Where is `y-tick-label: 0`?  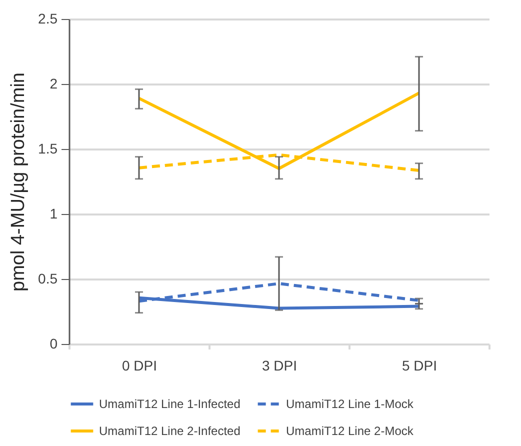
y-tick-label: 0 is located at coordinates (54, 344).